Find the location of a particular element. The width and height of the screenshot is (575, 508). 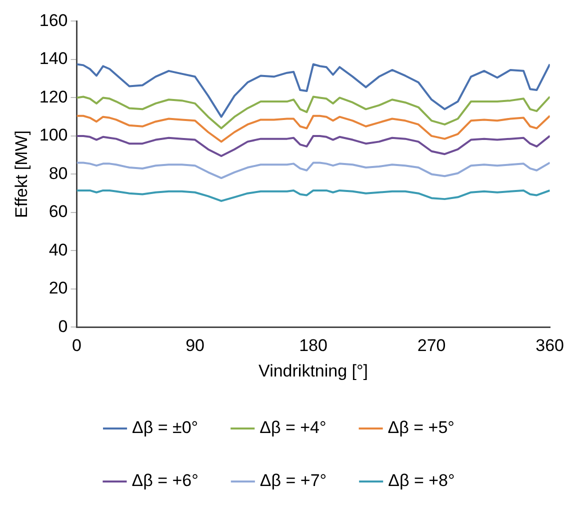

y-tick-label: 140 is located at coordinates (53, 58).